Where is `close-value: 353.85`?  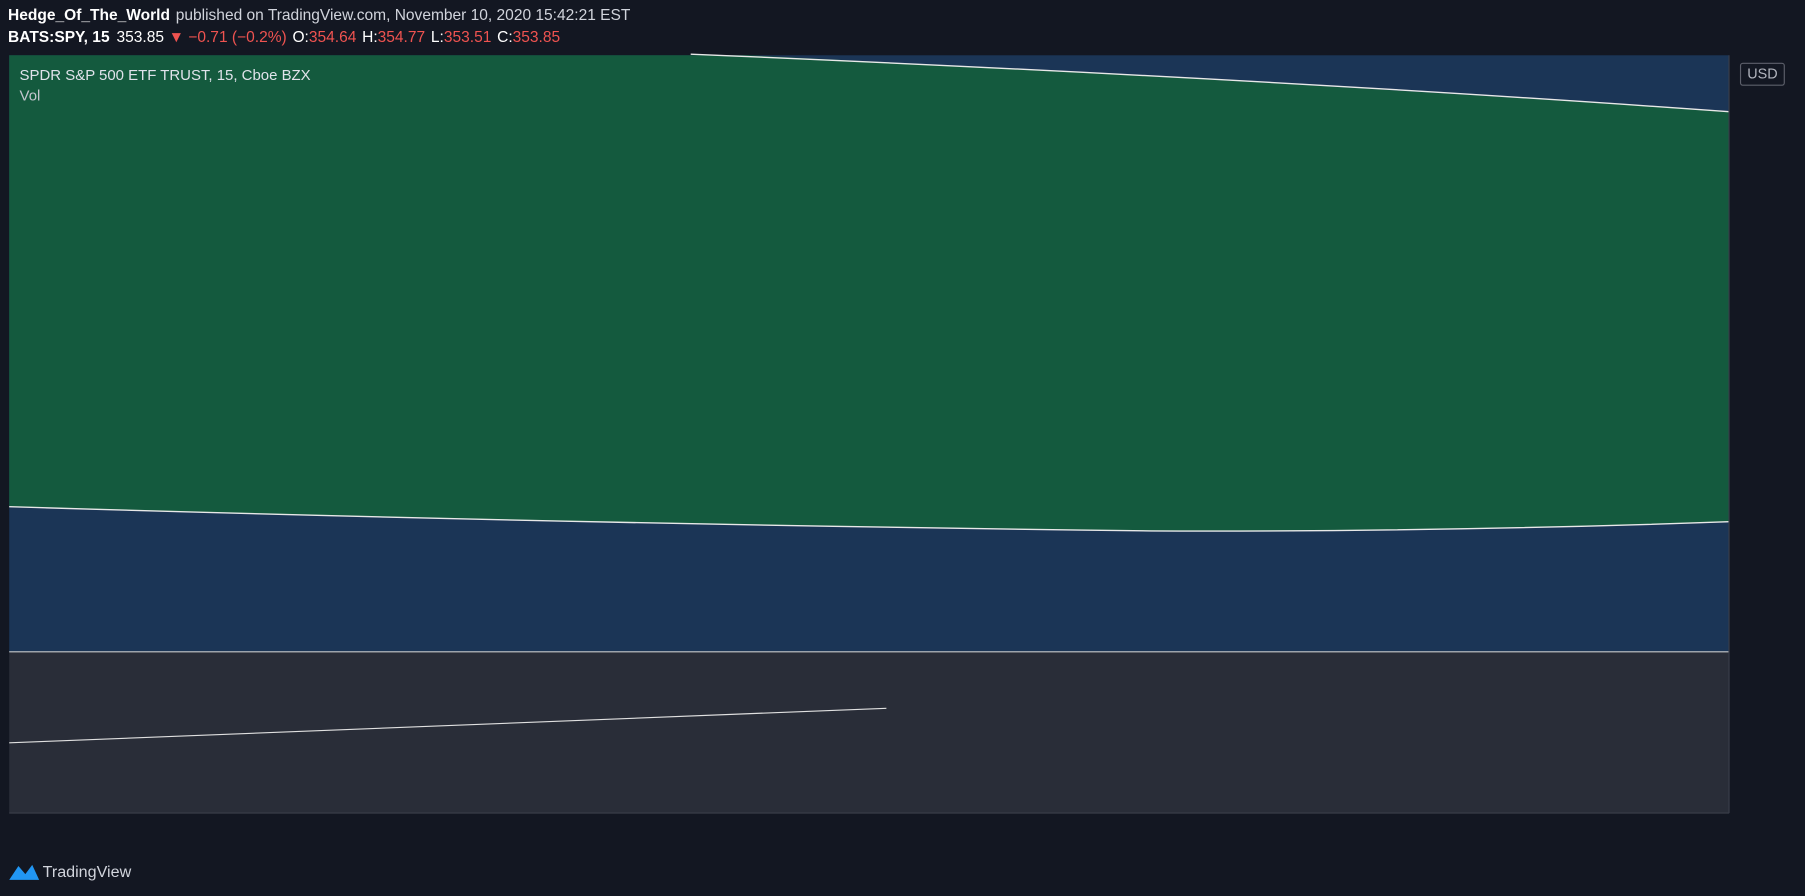 close-value: 353.85 is located at coordinates (537, 37).